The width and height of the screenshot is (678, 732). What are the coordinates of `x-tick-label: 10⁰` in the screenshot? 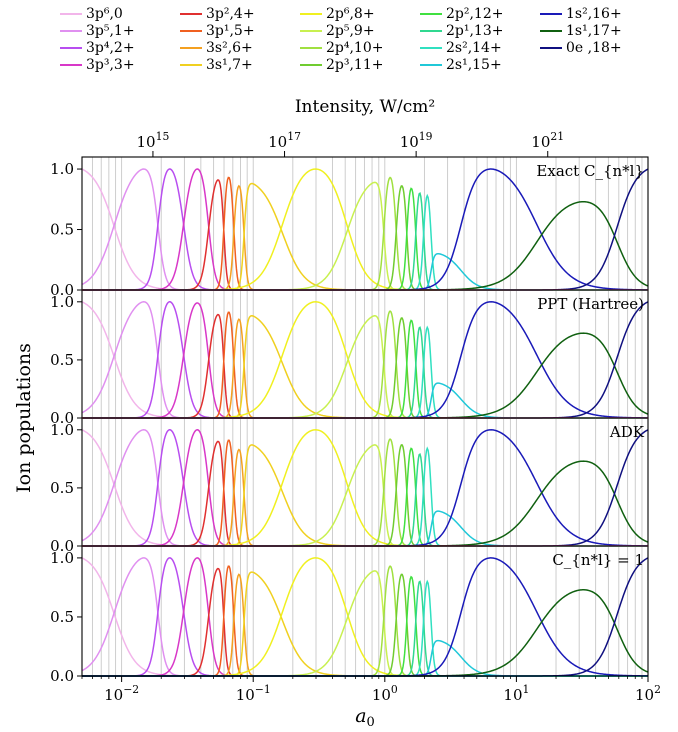 It's located at (385, 693).